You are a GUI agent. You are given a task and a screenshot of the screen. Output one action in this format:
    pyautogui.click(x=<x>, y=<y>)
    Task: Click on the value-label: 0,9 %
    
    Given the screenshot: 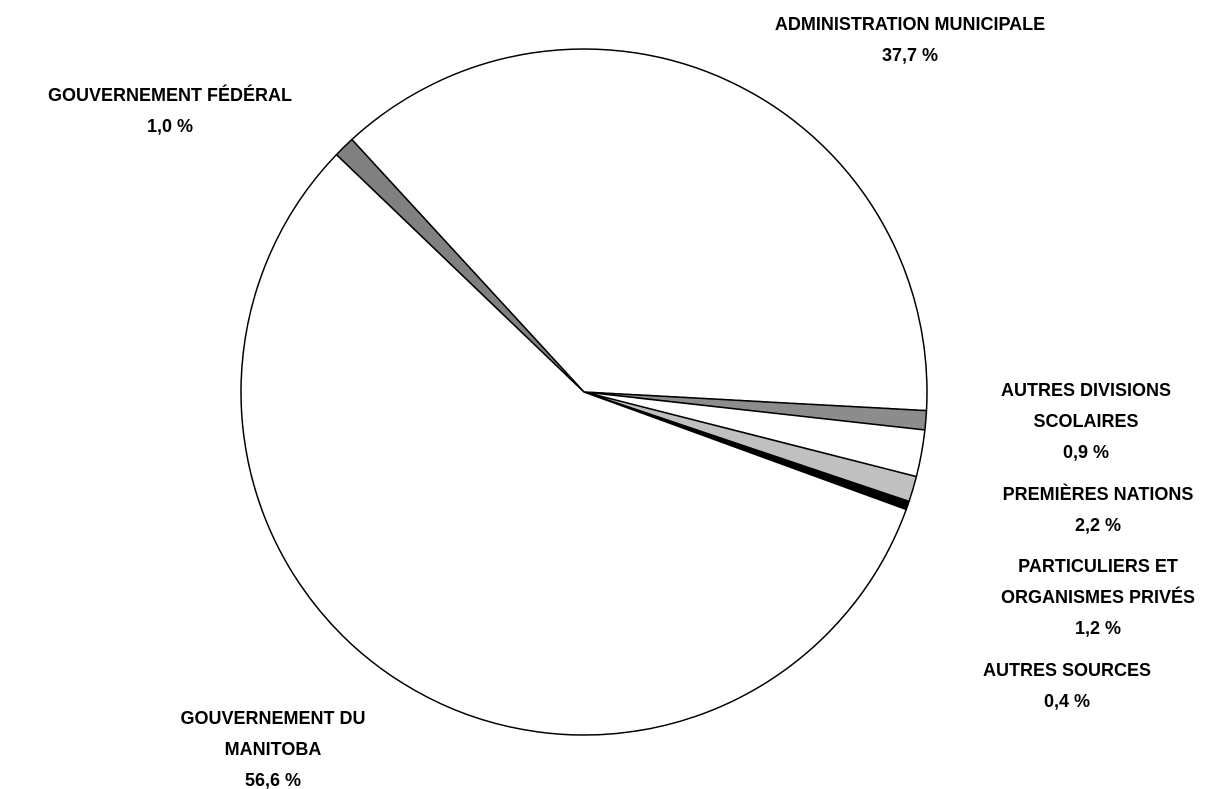 What is the action you would take?
    pyautogui.click(x=1086, y=452)
    